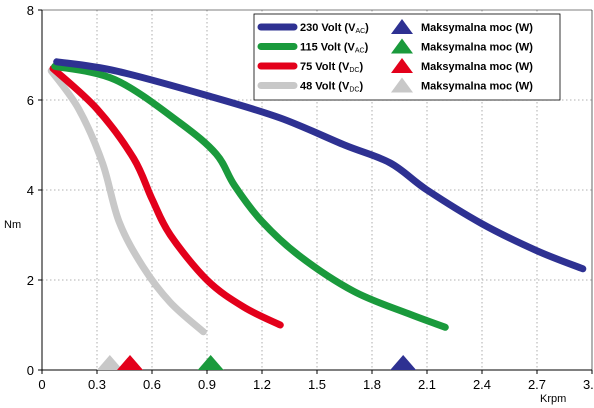 The width and height of the screenshot is (594, 408). I want to click on x-tick-label: 1.2, so click(262, 384).